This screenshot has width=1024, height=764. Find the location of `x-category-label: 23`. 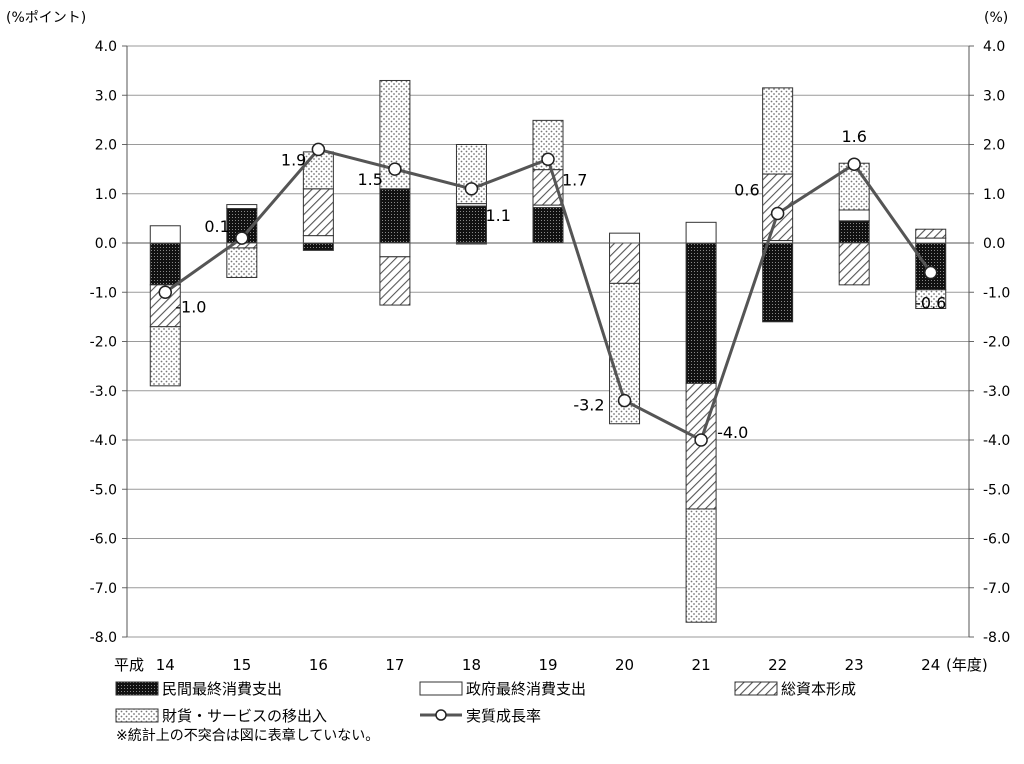

x-category-label: 23 is located at coordinates (854, 665).